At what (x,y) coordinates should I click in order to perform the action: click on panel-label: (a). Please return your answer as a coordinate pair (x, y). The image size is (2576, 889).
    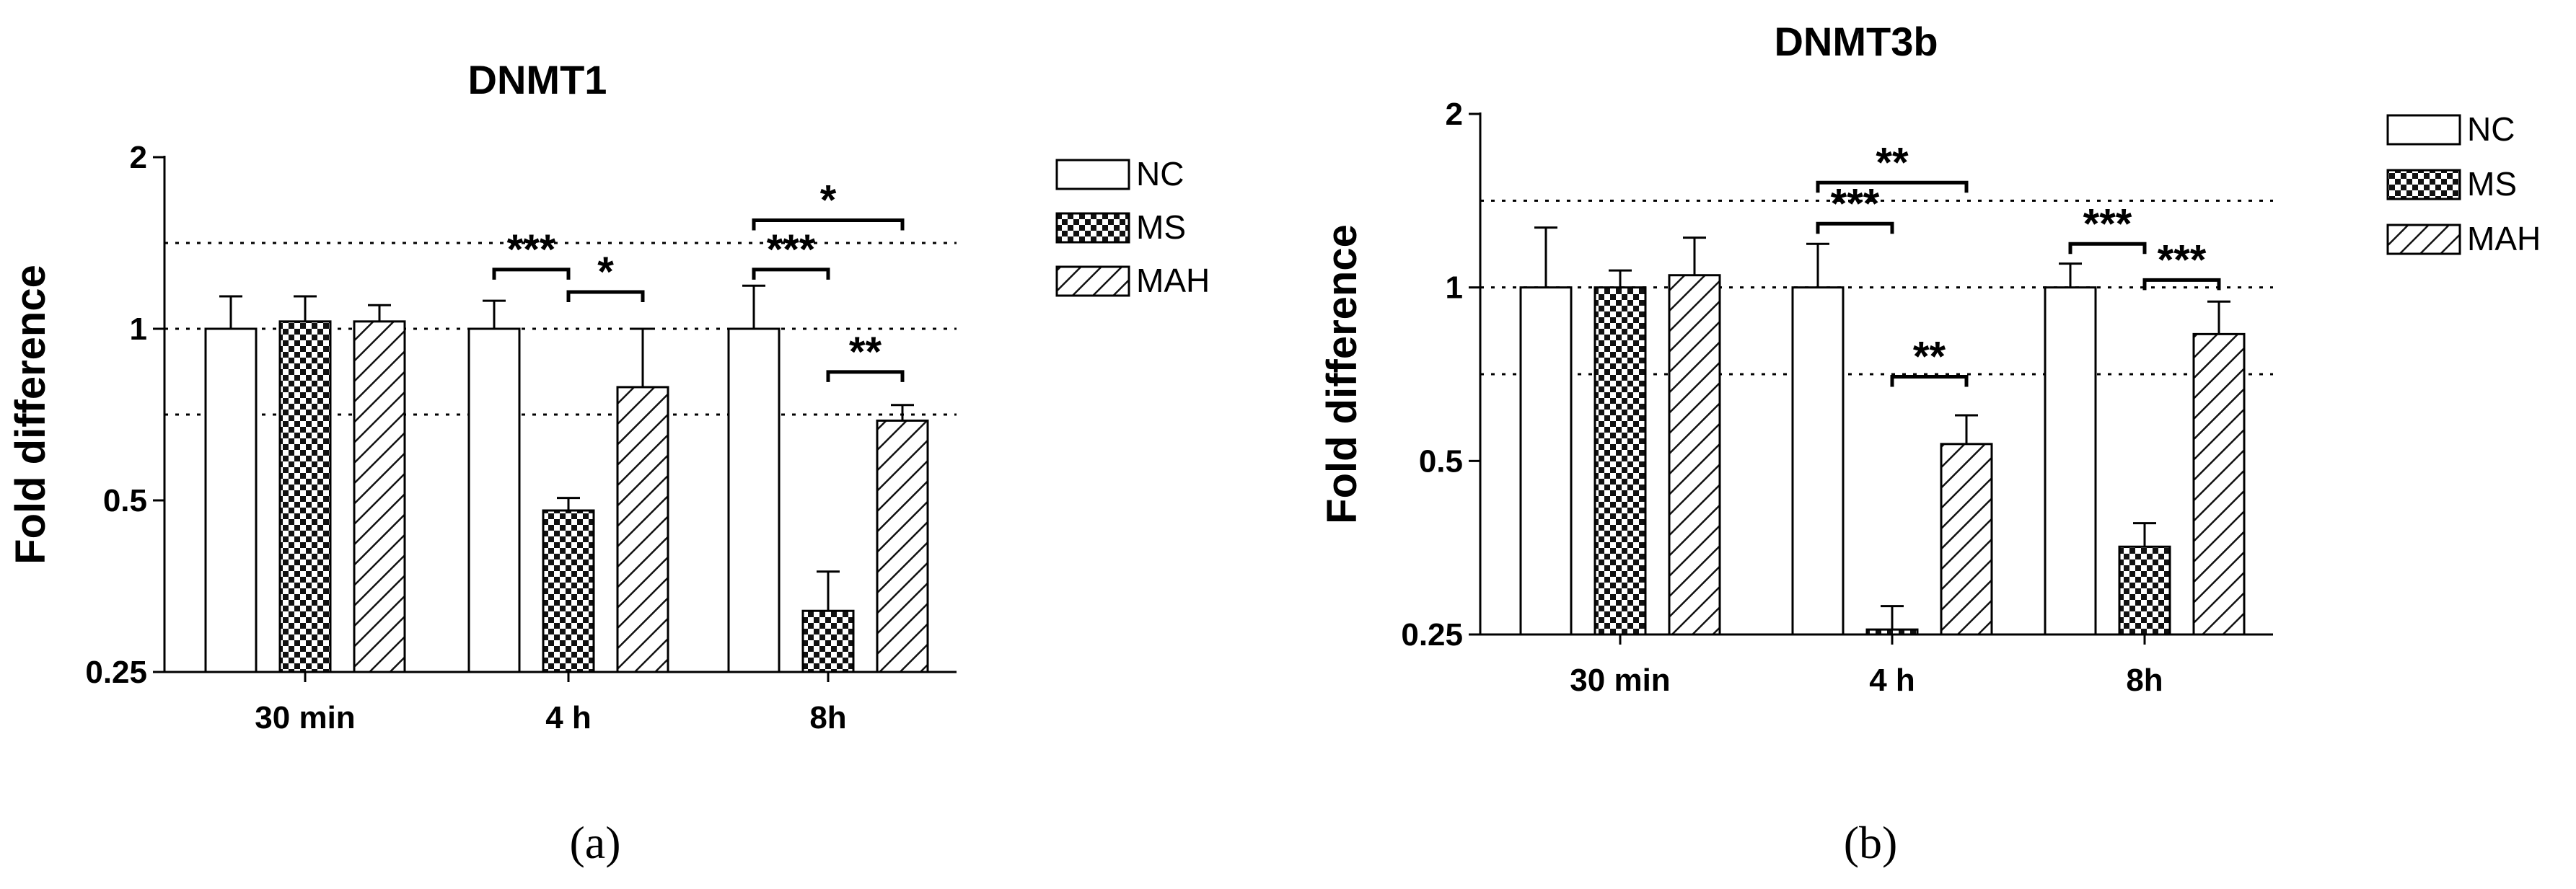
    Looking at the image, I should click on (594, 842).